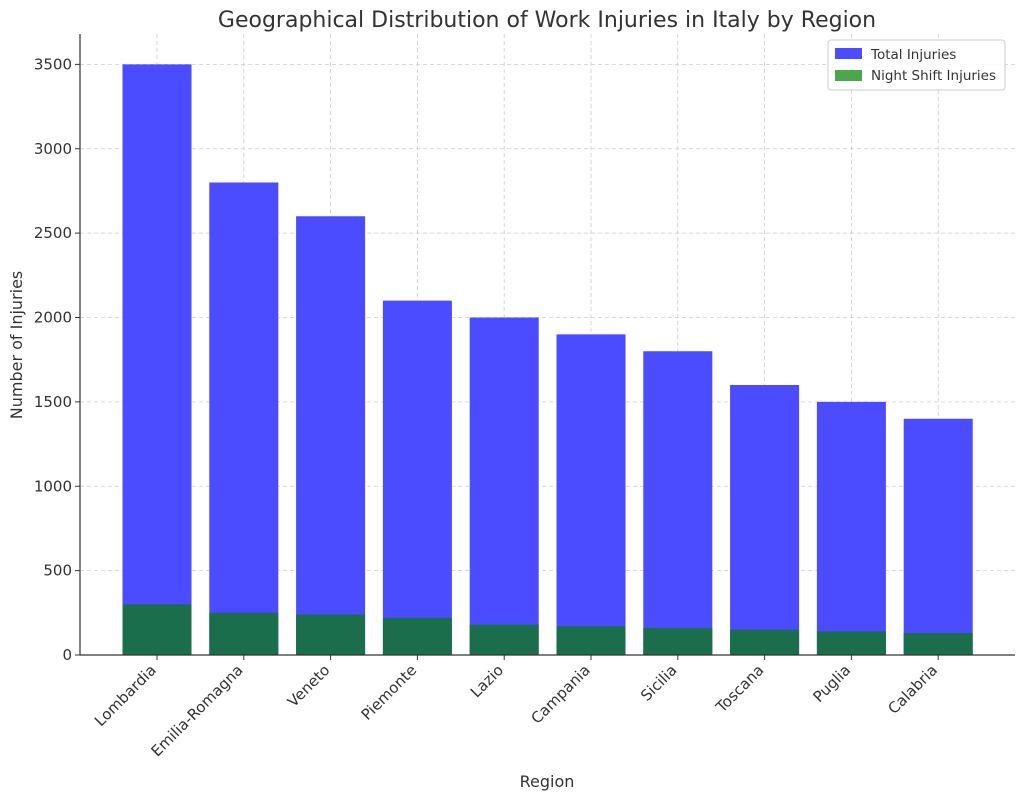 The height and width of the screenshot is (805, 1024). I want to click on legend-frame, so click(916, 65).